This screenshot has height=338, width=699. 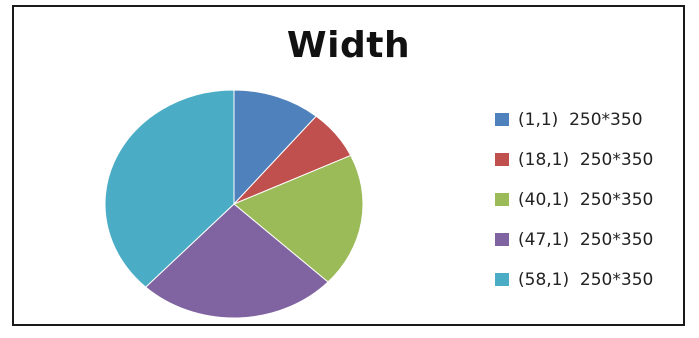 I want to click on legend-item: (1,1) 250*350, so click(x=574, y=119).